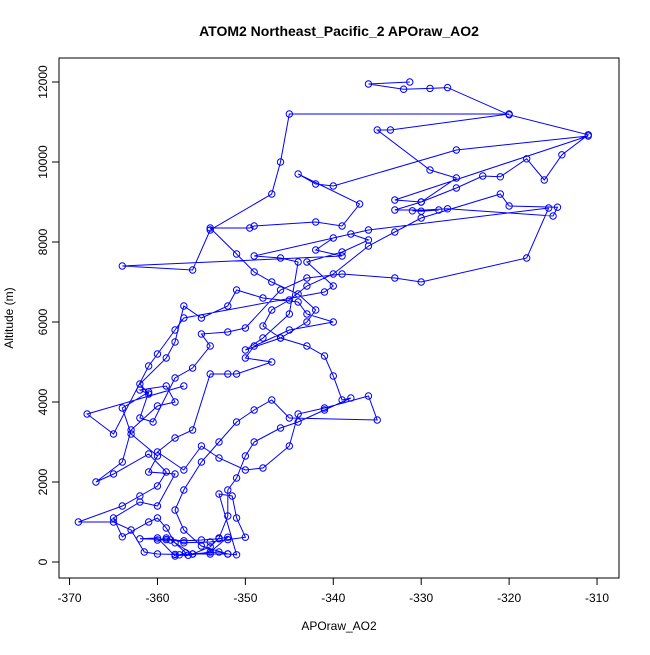  What do you see at coordinates (43, 321) in the screenshot?
I see `y-tick-label: 6000` at bounding box center [43, 321].